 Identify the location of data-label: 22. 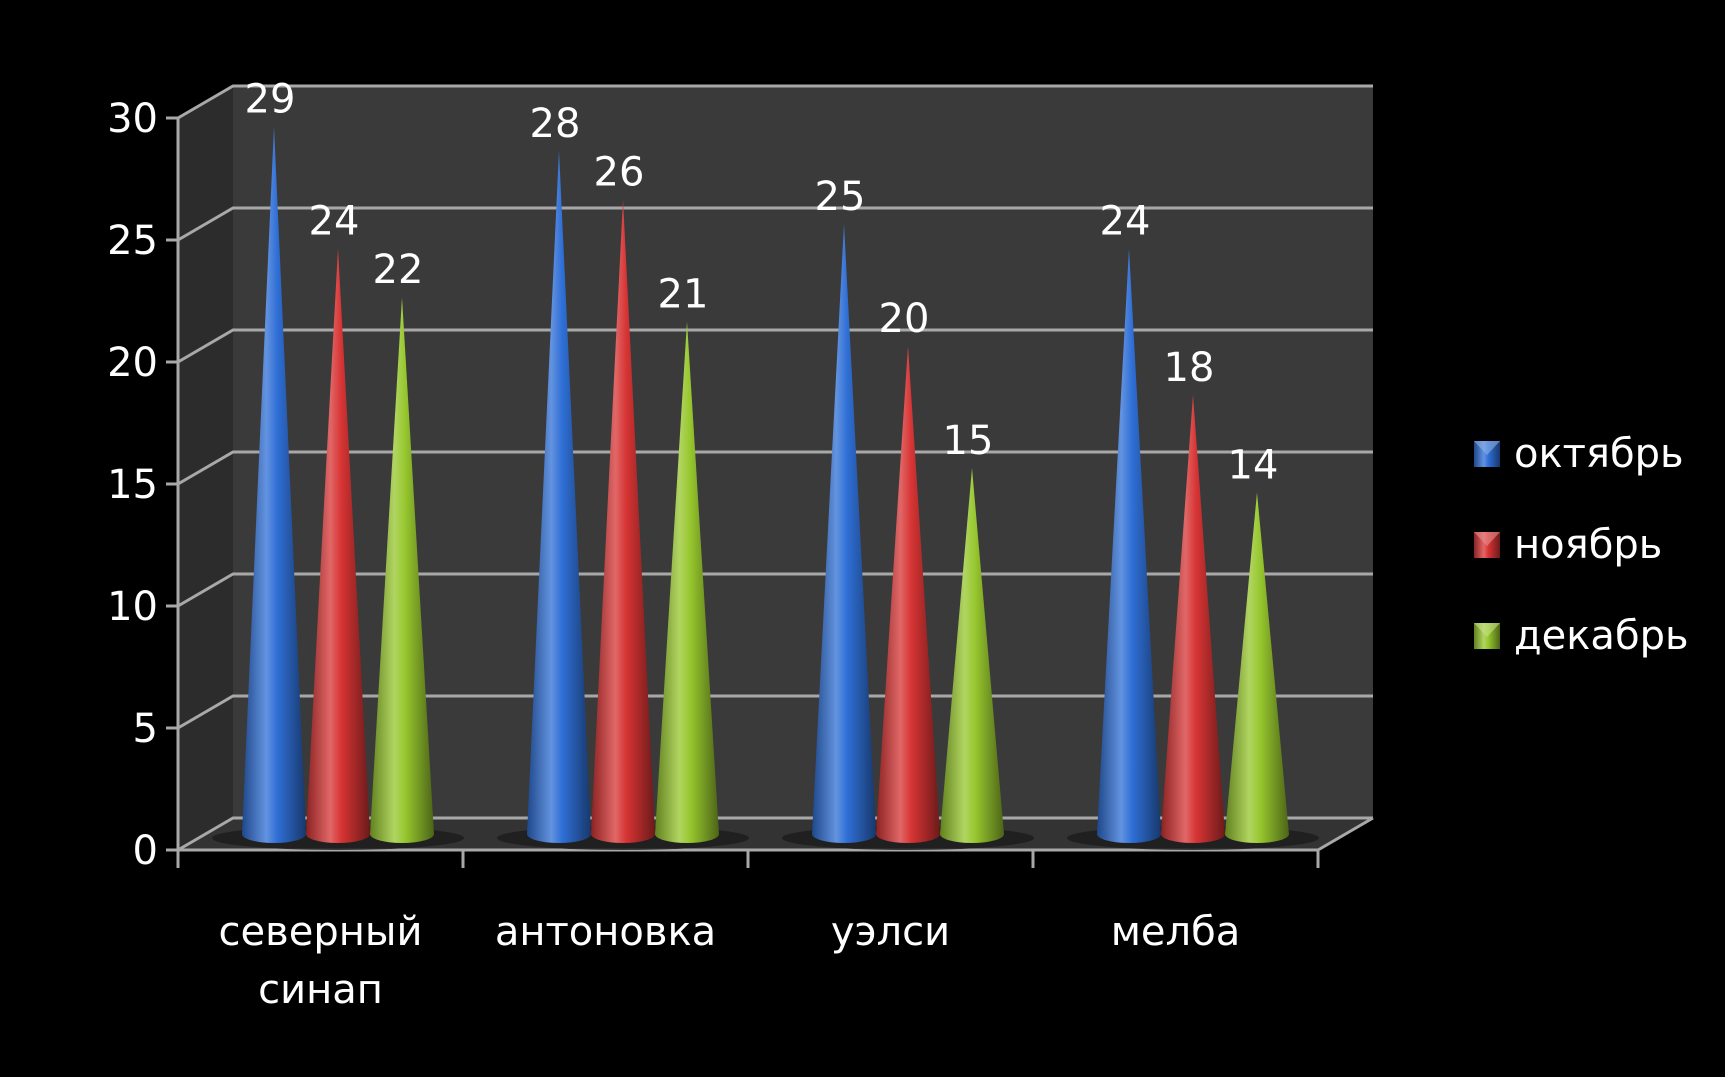
(398, 270).